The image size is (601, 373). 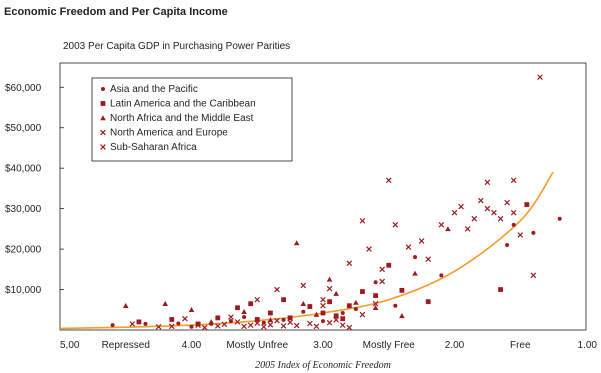 I want to click on legend-entry: Sub-Saharan Africa, so click(x=153, y=147).